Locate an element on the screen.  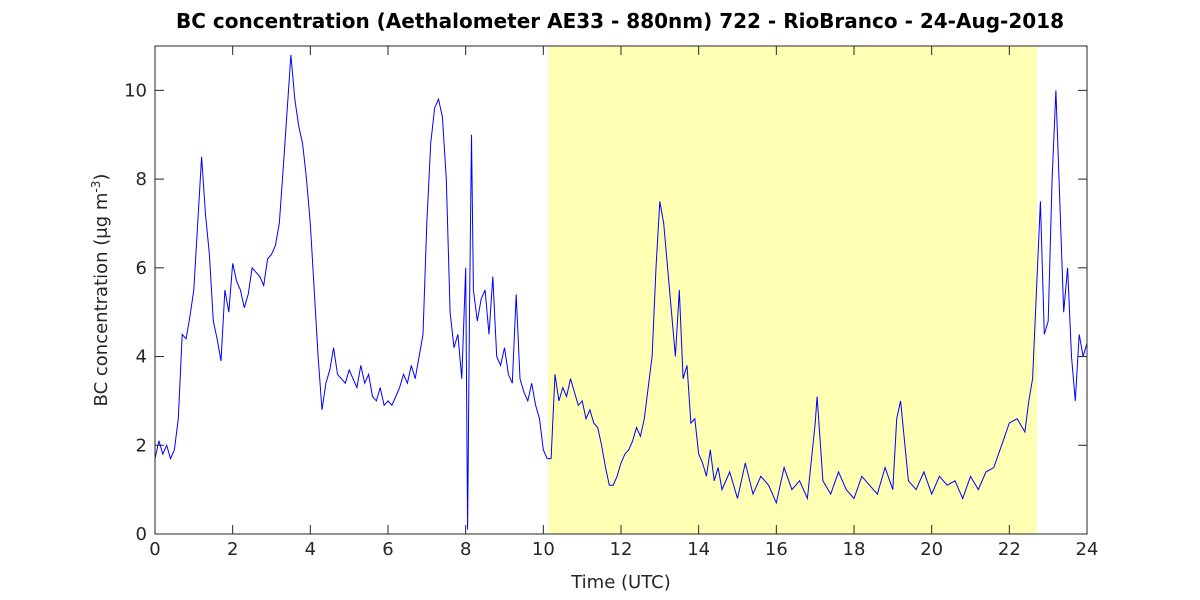
x-tick-label: 24 is located at coordinates (1087, 549).